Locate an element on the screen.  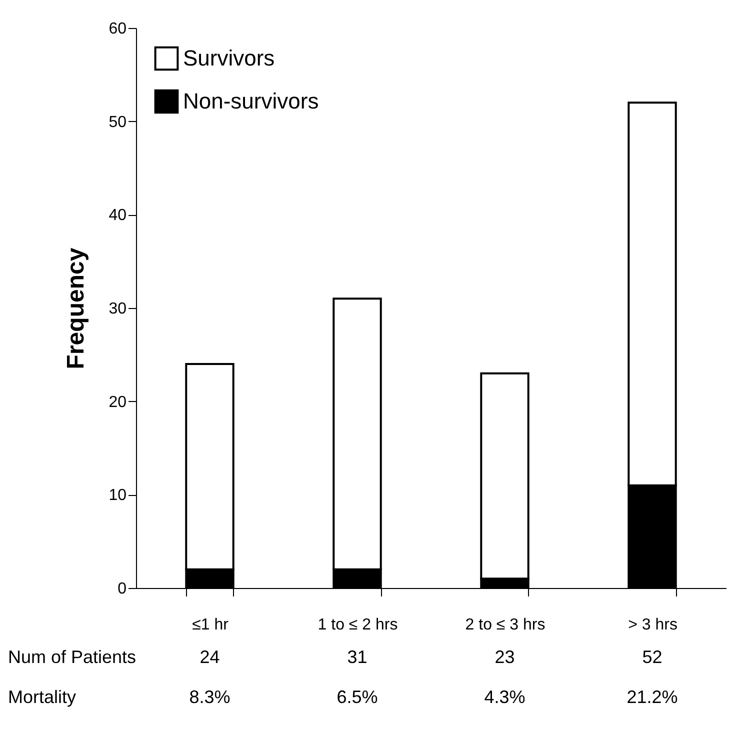
text: 6.5% is located at coordinates (357, 697).